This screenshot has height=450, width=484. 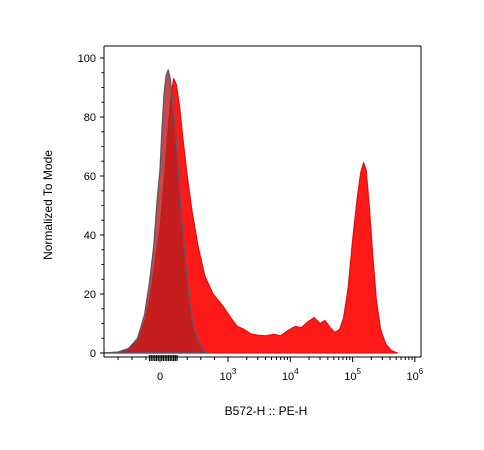 I want to click on y-tick-label: 20, so click(x=90, y=295).